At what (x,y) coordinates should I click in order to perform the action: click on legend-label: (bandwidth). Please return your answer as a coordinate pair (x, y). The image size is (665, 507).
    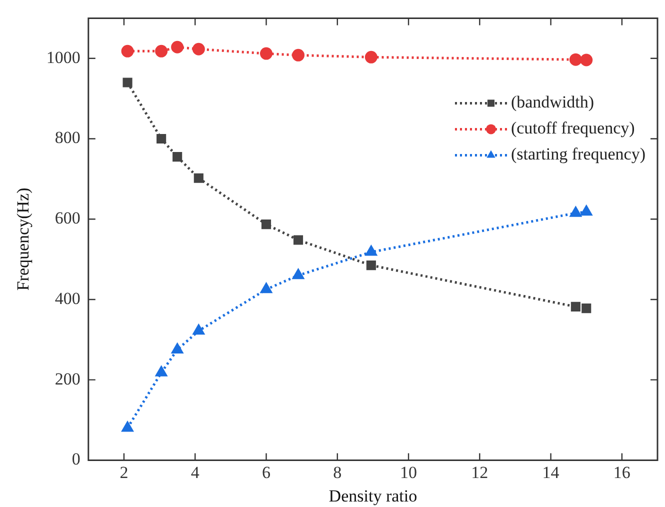
    Looking at the image, I should click on (552, 102).